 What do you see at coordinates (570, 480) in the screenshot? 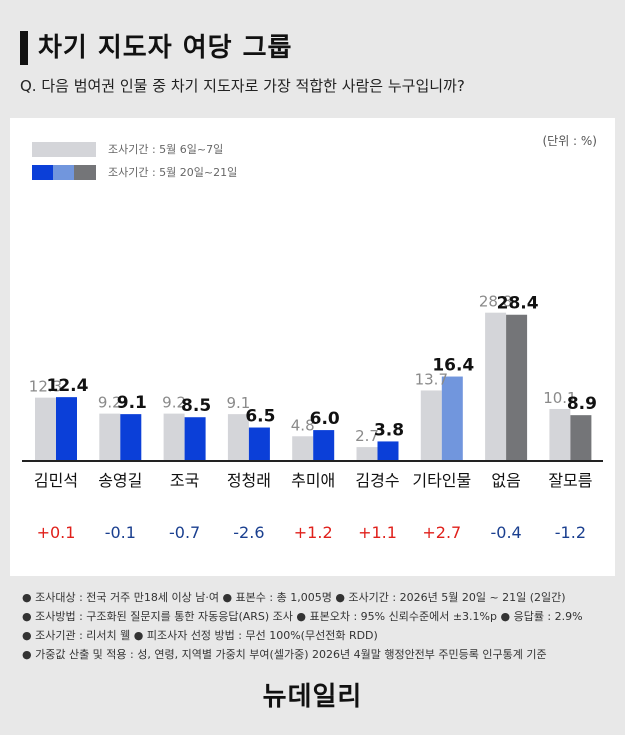
I see `category-label: 잘모름` at bounding box center [570, 480].